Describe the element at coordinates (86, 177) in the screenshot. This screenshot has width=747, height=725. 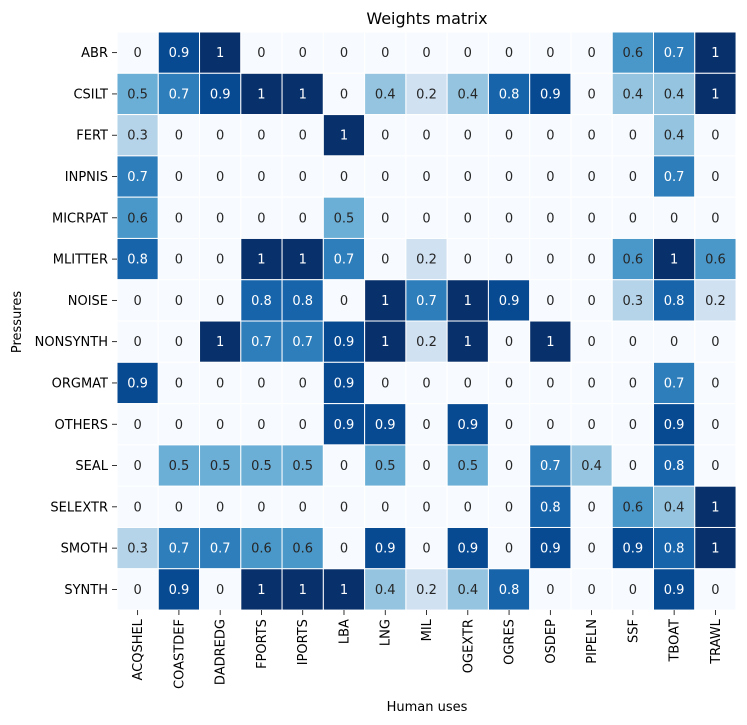
I see `y-tick-label: INPNIS` at that location.